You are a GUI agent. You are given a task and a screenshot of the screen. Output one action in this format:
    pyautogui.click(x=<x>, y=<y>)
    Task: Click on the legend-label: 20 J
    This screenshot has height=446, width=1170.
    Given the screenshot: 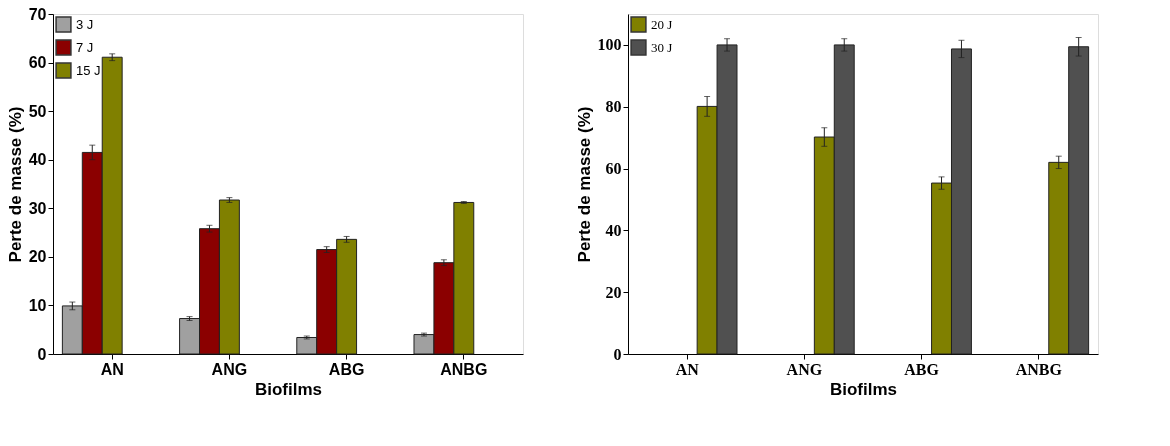 What is the action you would take?
    pyautogui.click(x=662, y=24)
    